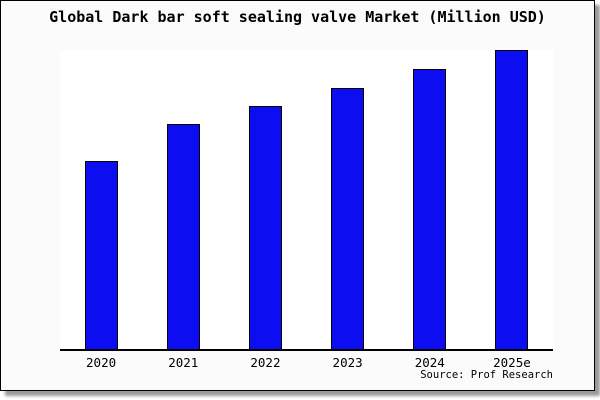  Describe the element at coordinates (306, 362) in the screenshot. I see `x-axis-labels: 2020 2021 2022 2023 2024 2025e` at that location.